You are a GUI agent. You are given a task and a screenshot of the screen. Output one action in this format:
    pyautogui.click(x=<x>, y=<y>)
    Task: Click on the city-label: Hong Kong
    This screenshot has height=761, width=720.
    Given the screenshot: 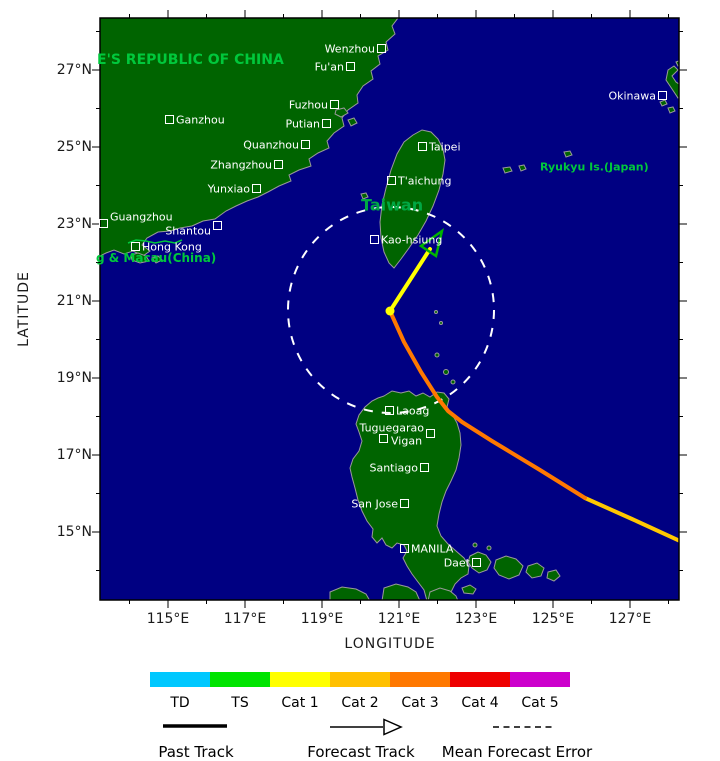 What is the action you would take?
    pyautogui.click(x=172, y=247)
    